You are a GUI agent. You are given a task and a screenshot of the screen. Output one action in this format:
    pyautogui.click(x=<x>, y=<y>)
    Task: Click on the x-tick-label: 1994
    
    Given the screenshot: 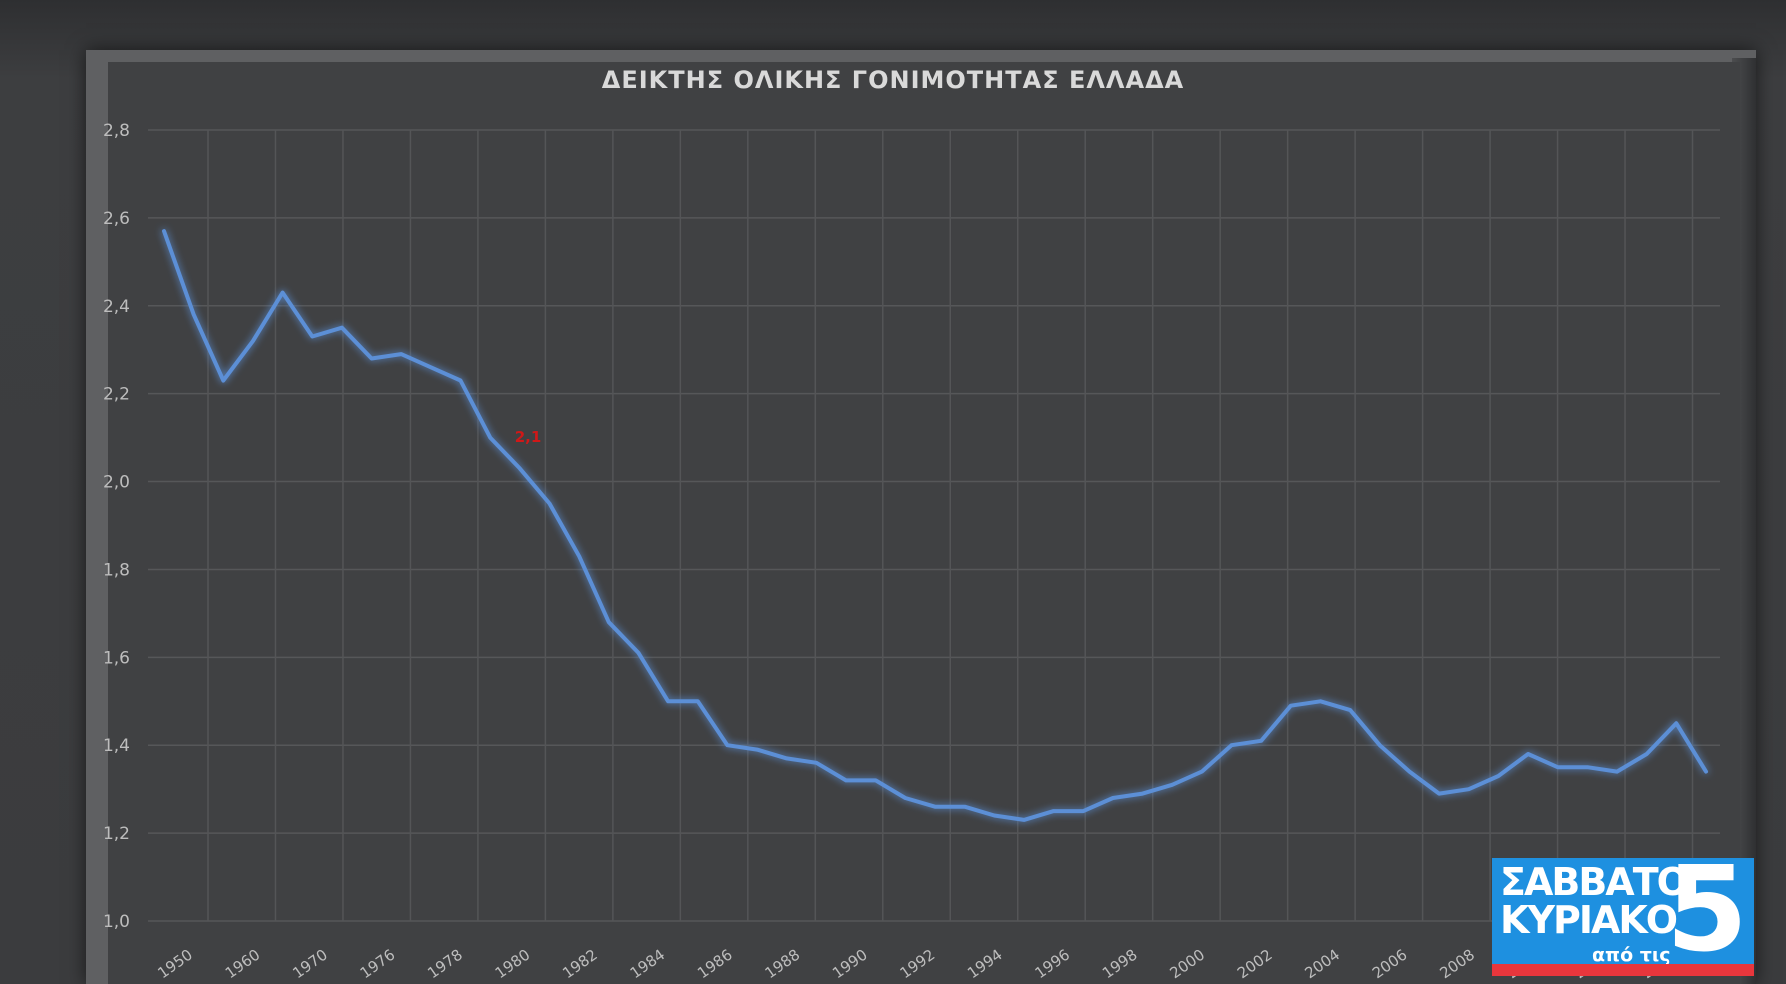 What is the action you would take?
    pyautogui.click(x=985, y=964)
    